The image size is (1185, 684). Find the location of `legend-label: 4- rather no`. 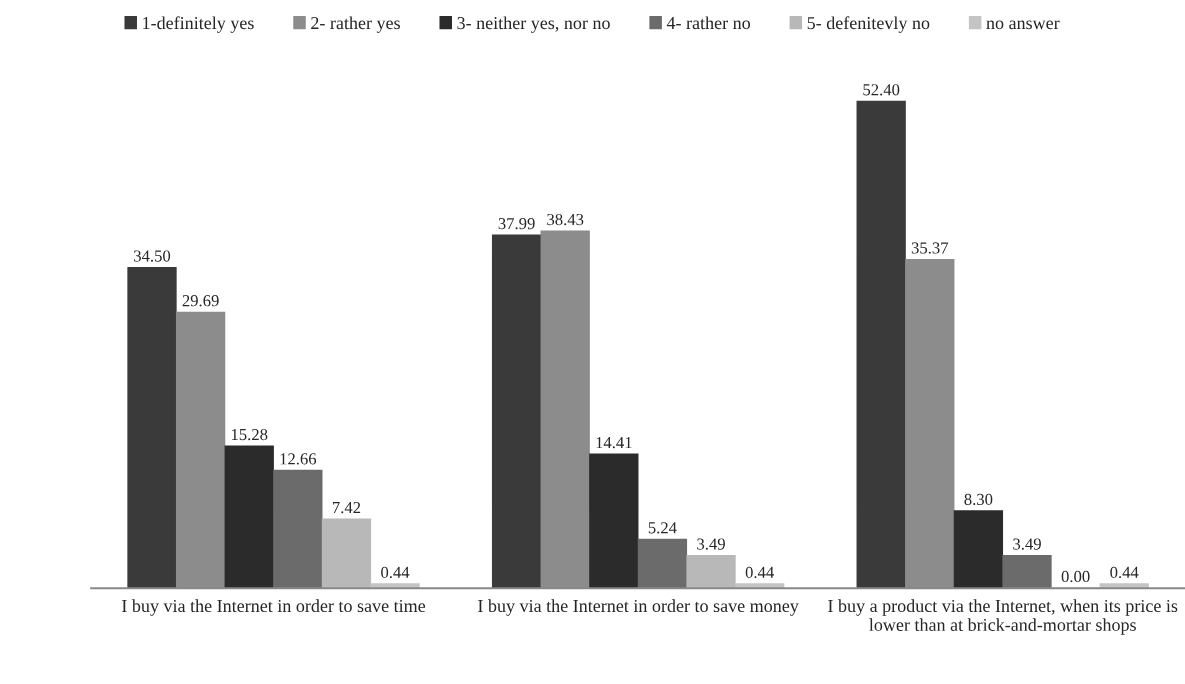

legend-label: 4- rather no is located at coordinates (708, 23).